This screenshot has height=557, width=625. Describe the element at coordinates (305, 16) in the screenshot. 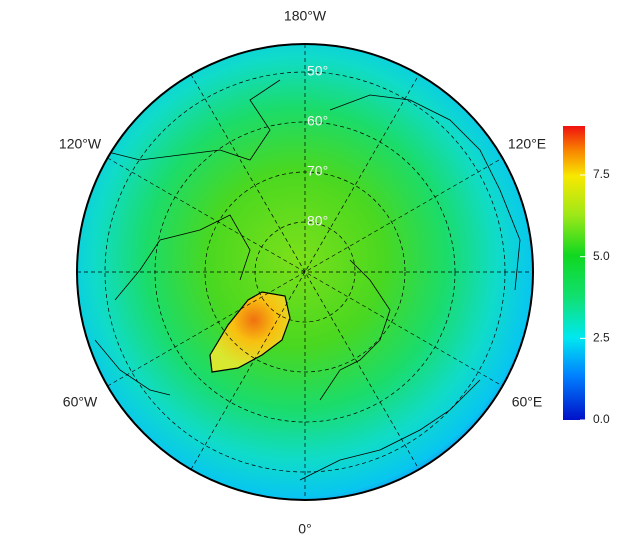

I see `longitude-label: 180°W` at that location.